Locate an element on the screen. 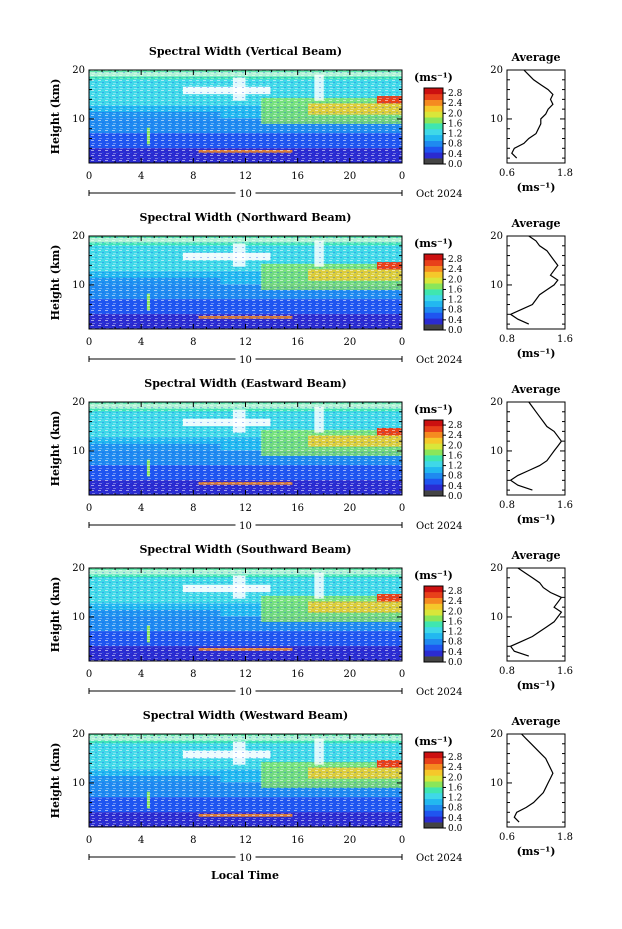  colorbar-tick-label: 2.0 is located at coordinates (455, 114).